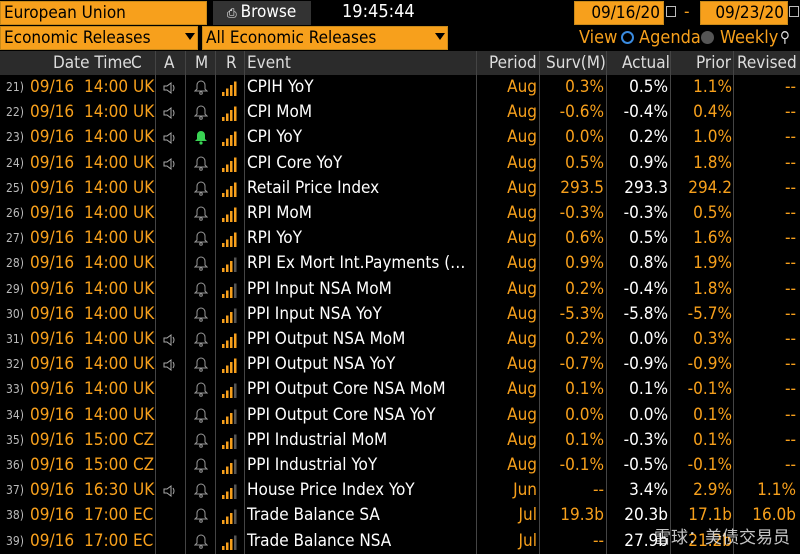 The width and height of the screenshot is (800, 554). What do you see at coordinates (749, 37) in the screenshot?
I see `weekly-label: Weekly` at bounding box center [749, 37].